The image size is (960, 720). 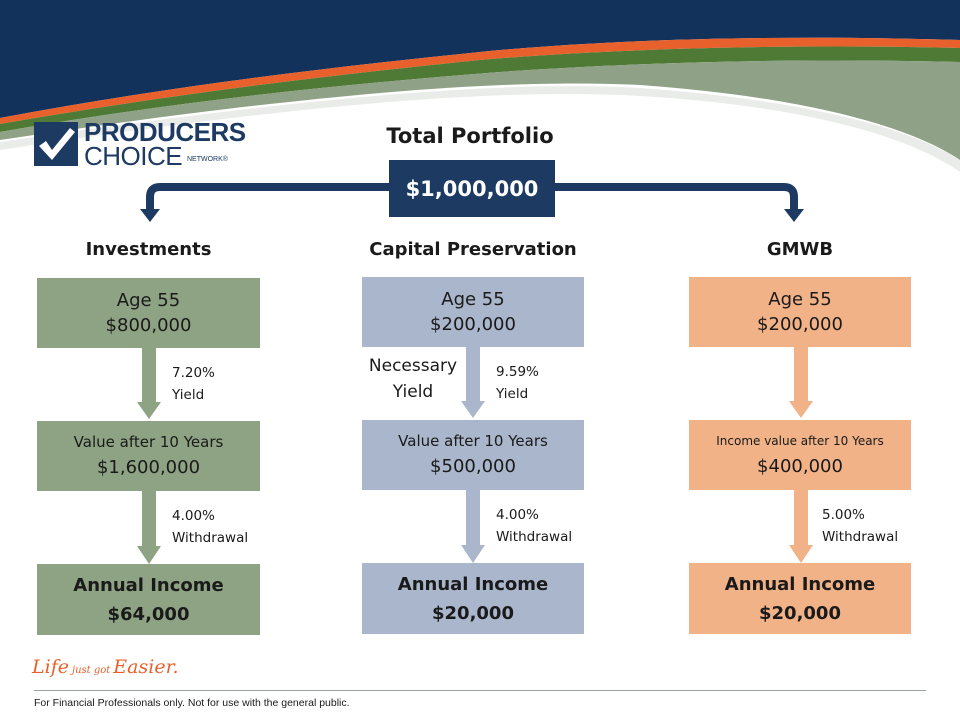 What do you see at coordinates (56, 144) in the screenshot?
I see `checkmark-icon` at bounding box center [56, 144].